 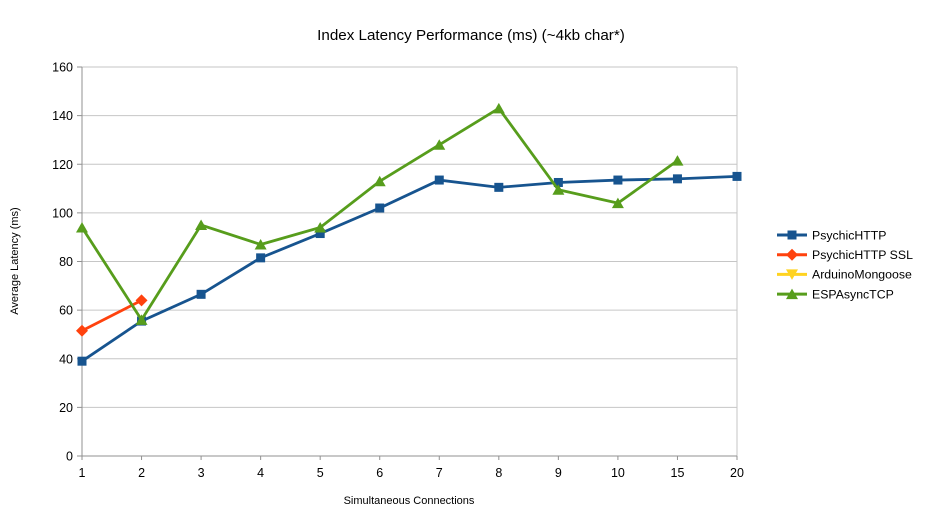 What do you see at coordinates (618, 473) in the screenshot?
I see `x-tick-label: 10` at bounding box center [618, 473].